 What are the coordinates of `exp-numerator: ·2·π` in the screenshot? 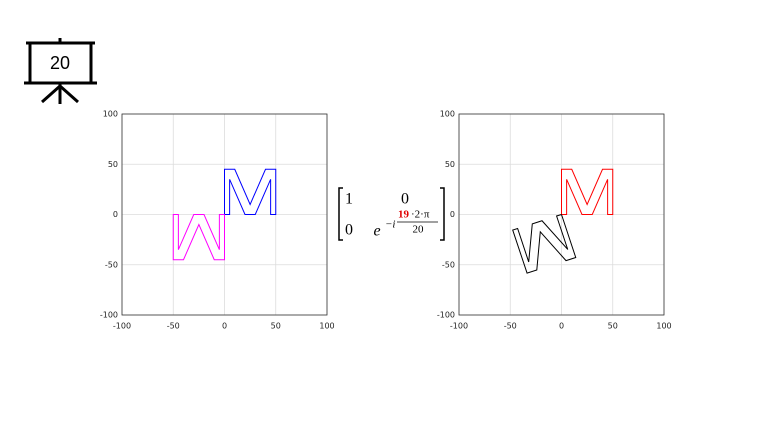 It's located at (420, 215).